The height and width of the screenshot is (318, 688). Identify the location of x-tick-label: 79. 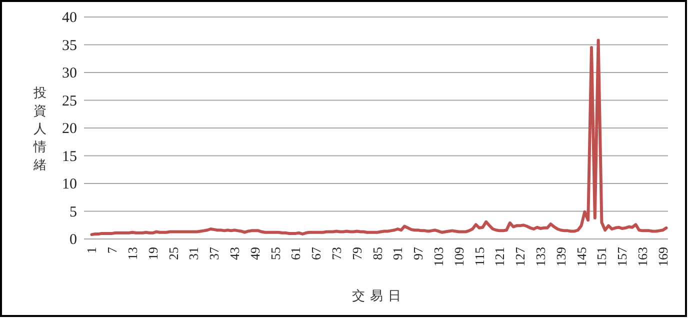
(356, 253).